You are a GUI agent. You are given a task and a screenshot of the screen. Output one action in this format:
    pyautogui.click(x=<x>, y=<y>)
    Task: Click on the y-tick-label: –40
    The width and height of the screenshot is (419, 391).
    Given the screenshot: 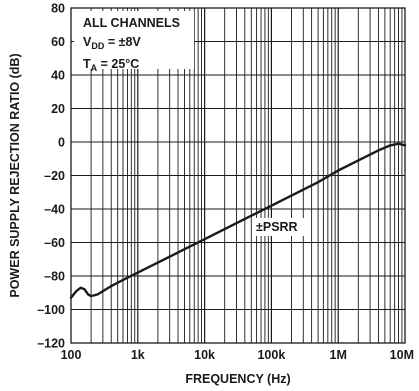 What is the action you would take?
    pyautogui.click(x=54, y=210)
    